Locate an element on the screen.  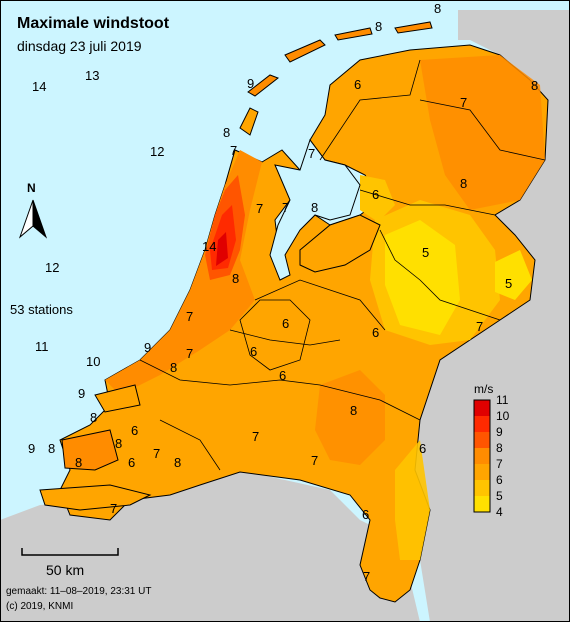
zeeland-schouwen is located at coordinates (117, 398).